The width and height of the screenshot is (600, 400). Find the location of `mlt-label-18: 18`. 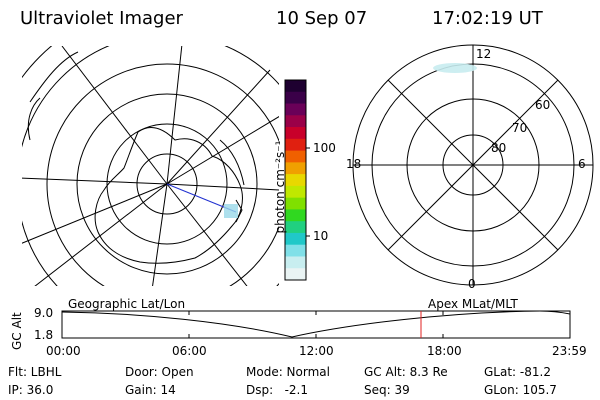

mlt-label-18: 18 is located at coordinates (354, 164).